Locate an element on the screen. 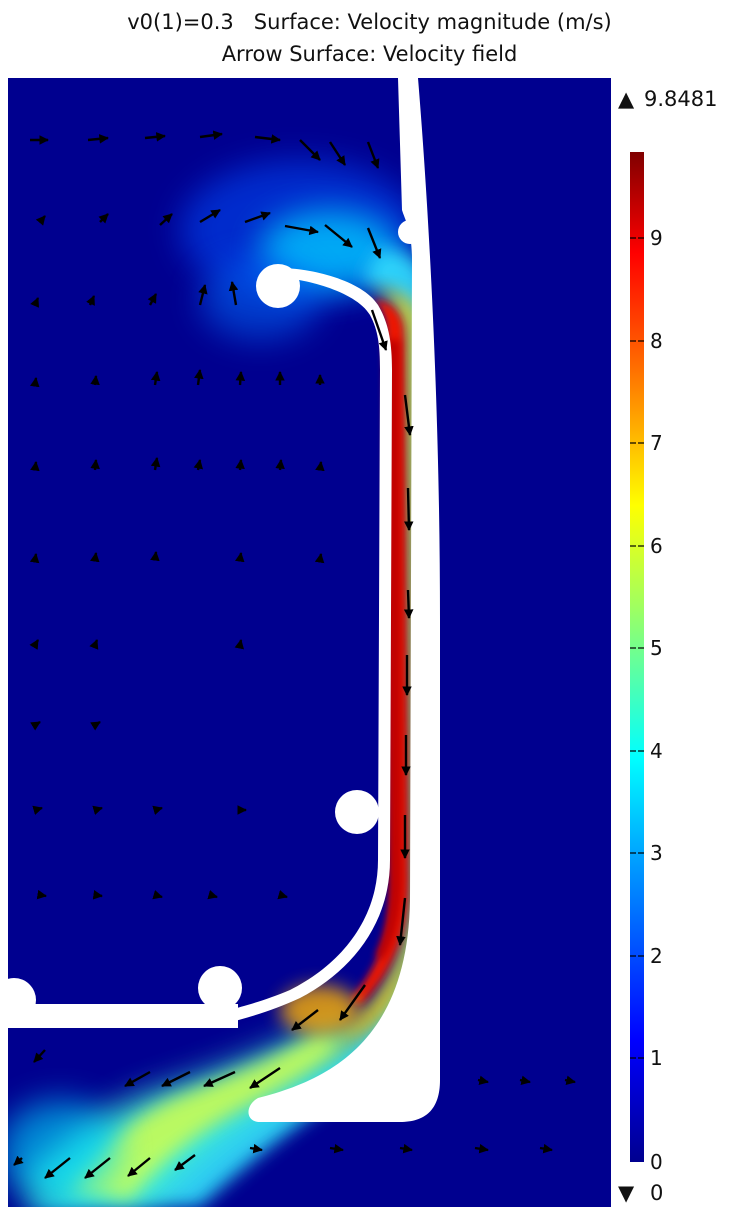  colorbar-tick-label: 2 is located at coordinates (656, 956).